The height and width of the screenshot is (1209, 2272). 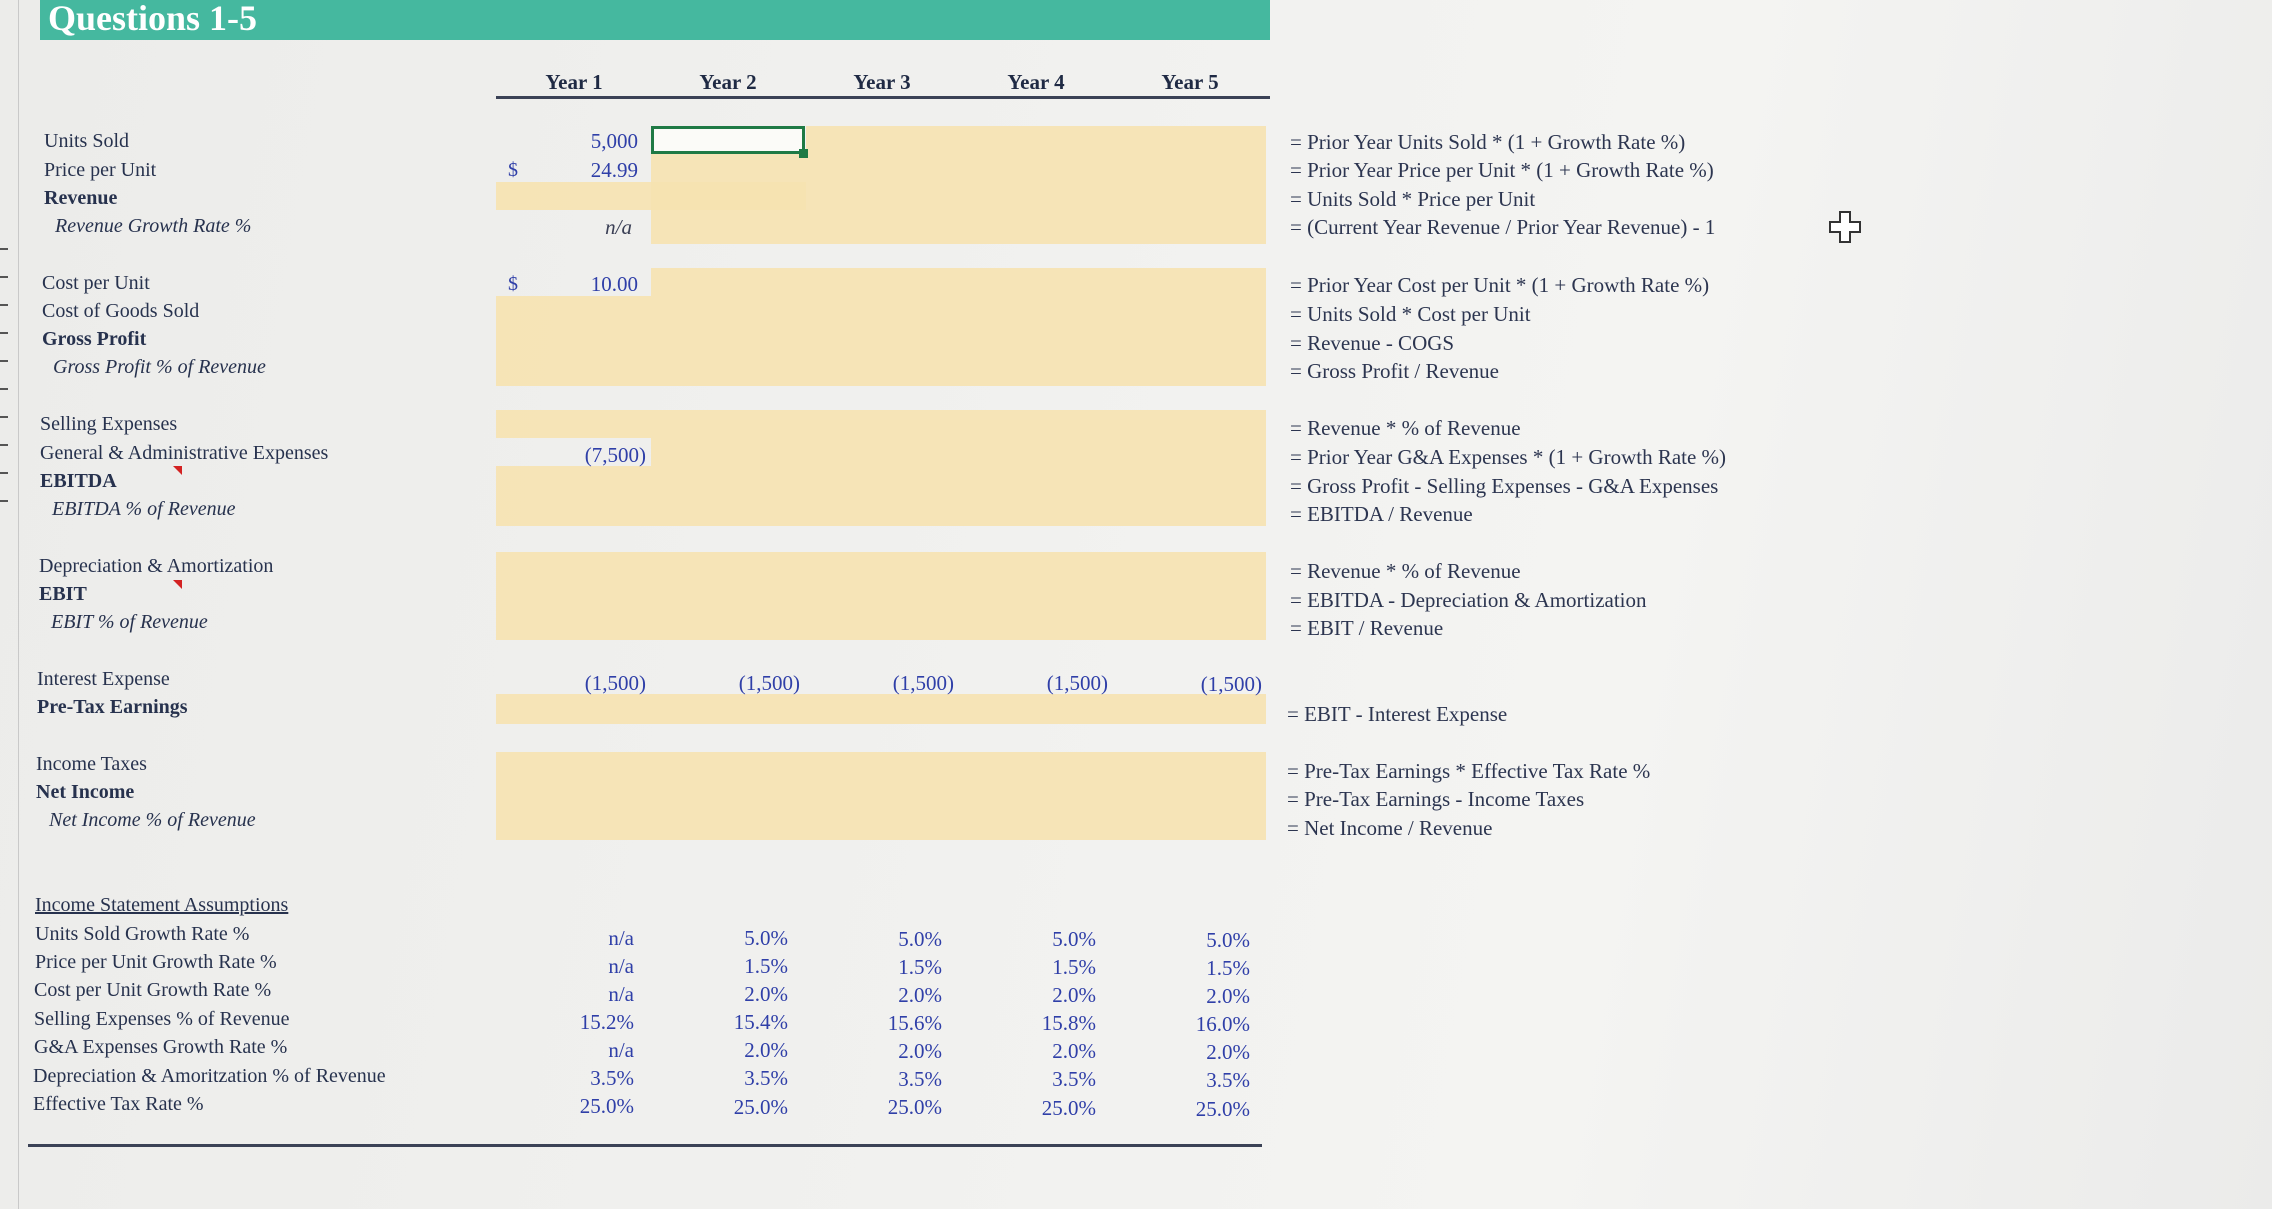 What do you see at coordinates (606, 1022) in the screenshot?
I see `assumption-value: 15.2%` at bounding box center [606, 1022].